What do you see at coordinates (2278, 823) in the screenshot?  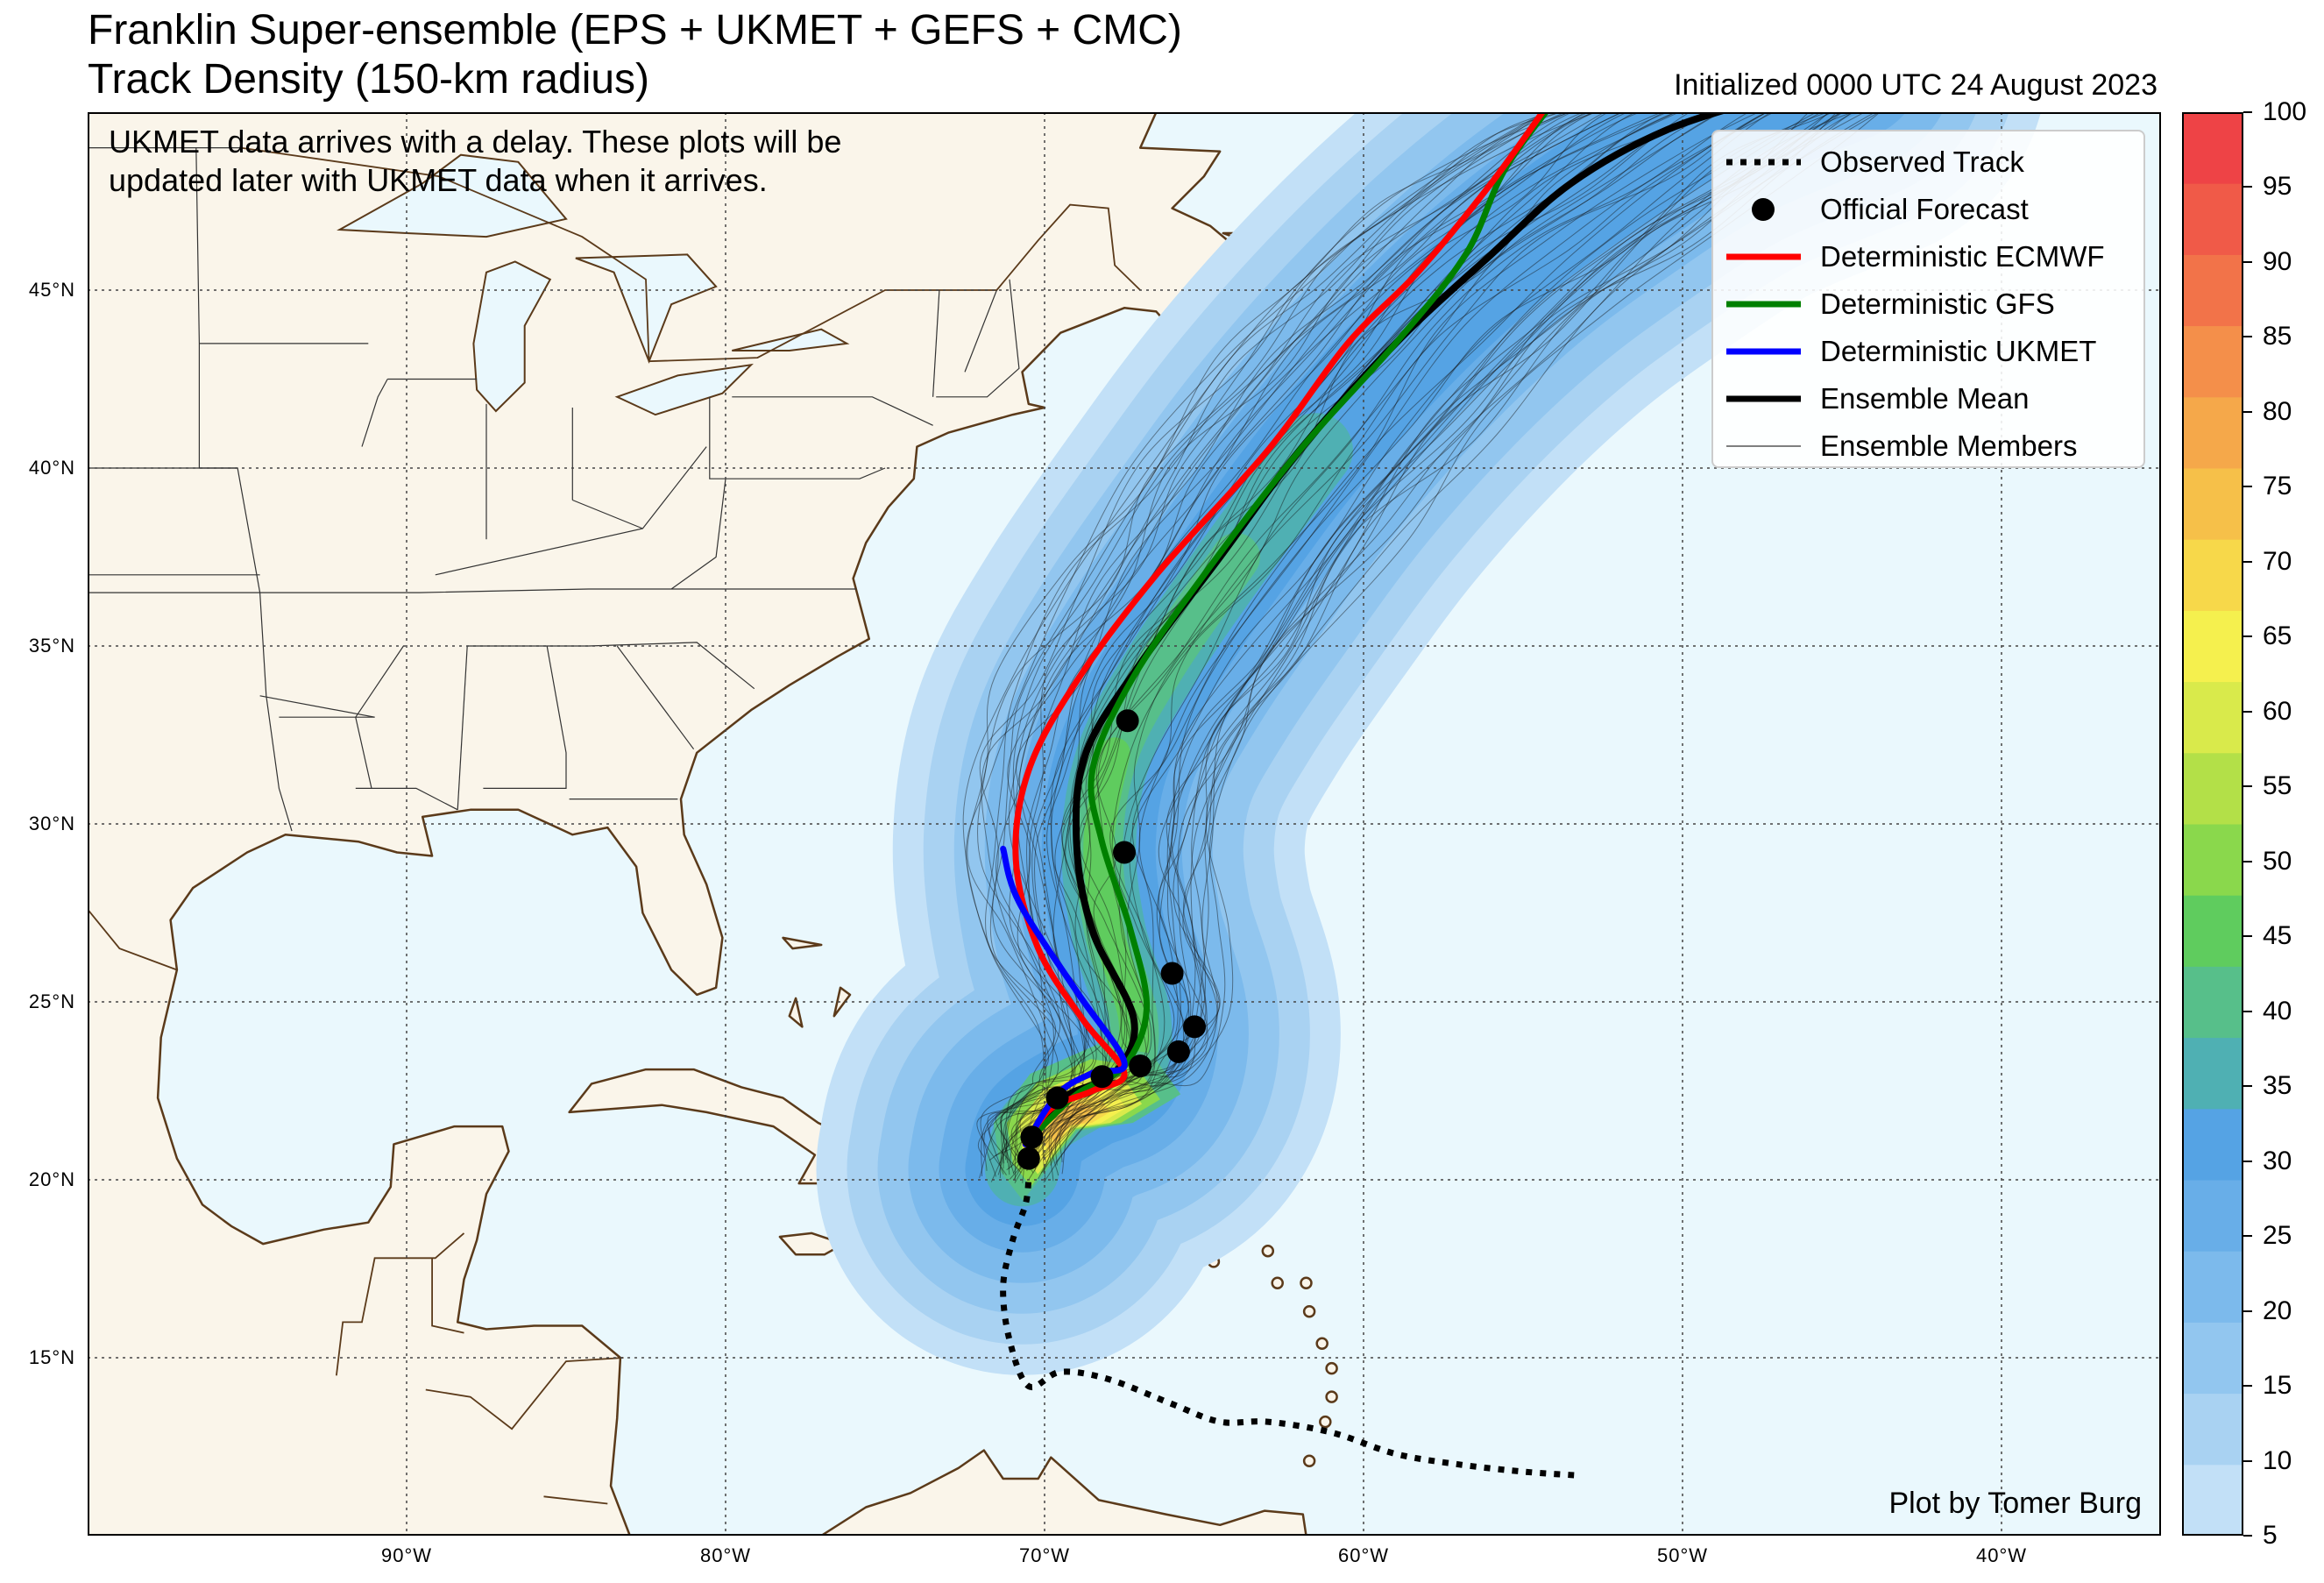 I see `colorbar-ticks: 5 10 15 20 25 30 35 40 45 50 55 60 65 70 75 80 85 90 95 100` at bounding box center [2278, 823].